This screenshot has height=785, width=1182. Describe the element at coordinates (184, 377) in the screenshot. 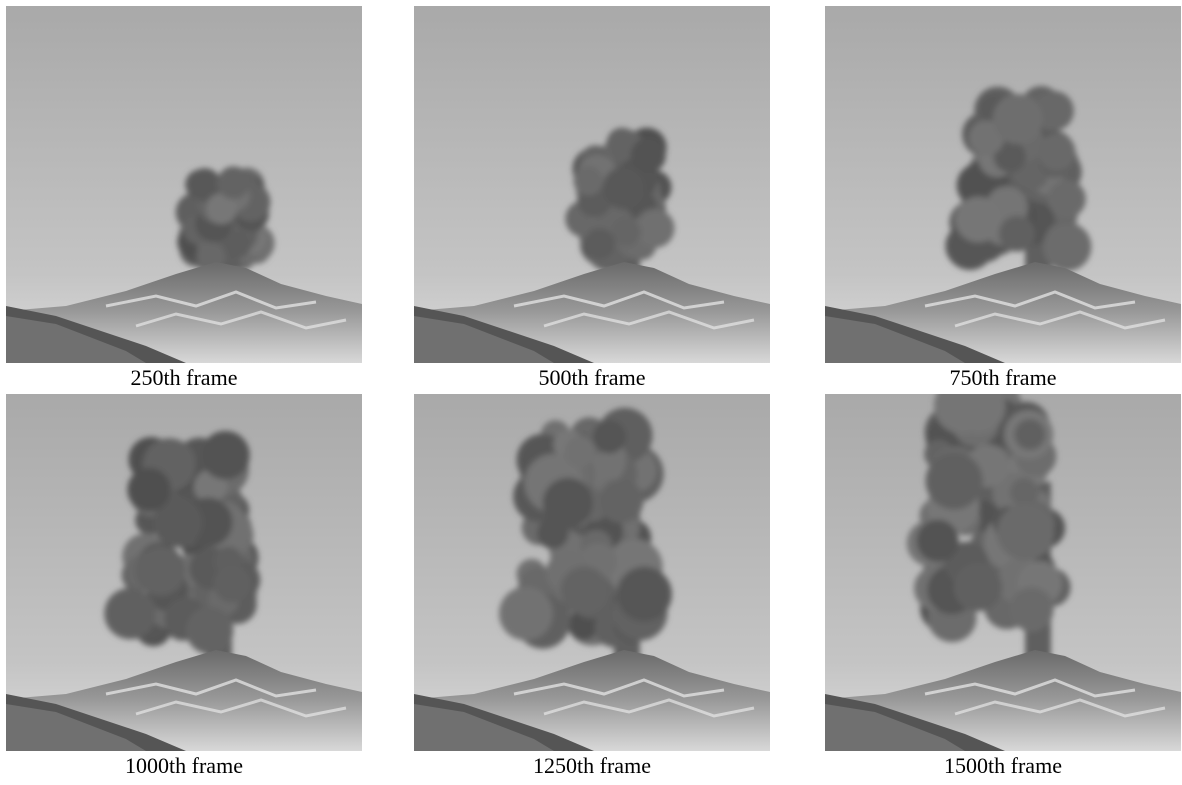

I see `frame-caption: 250th frame` at that location.